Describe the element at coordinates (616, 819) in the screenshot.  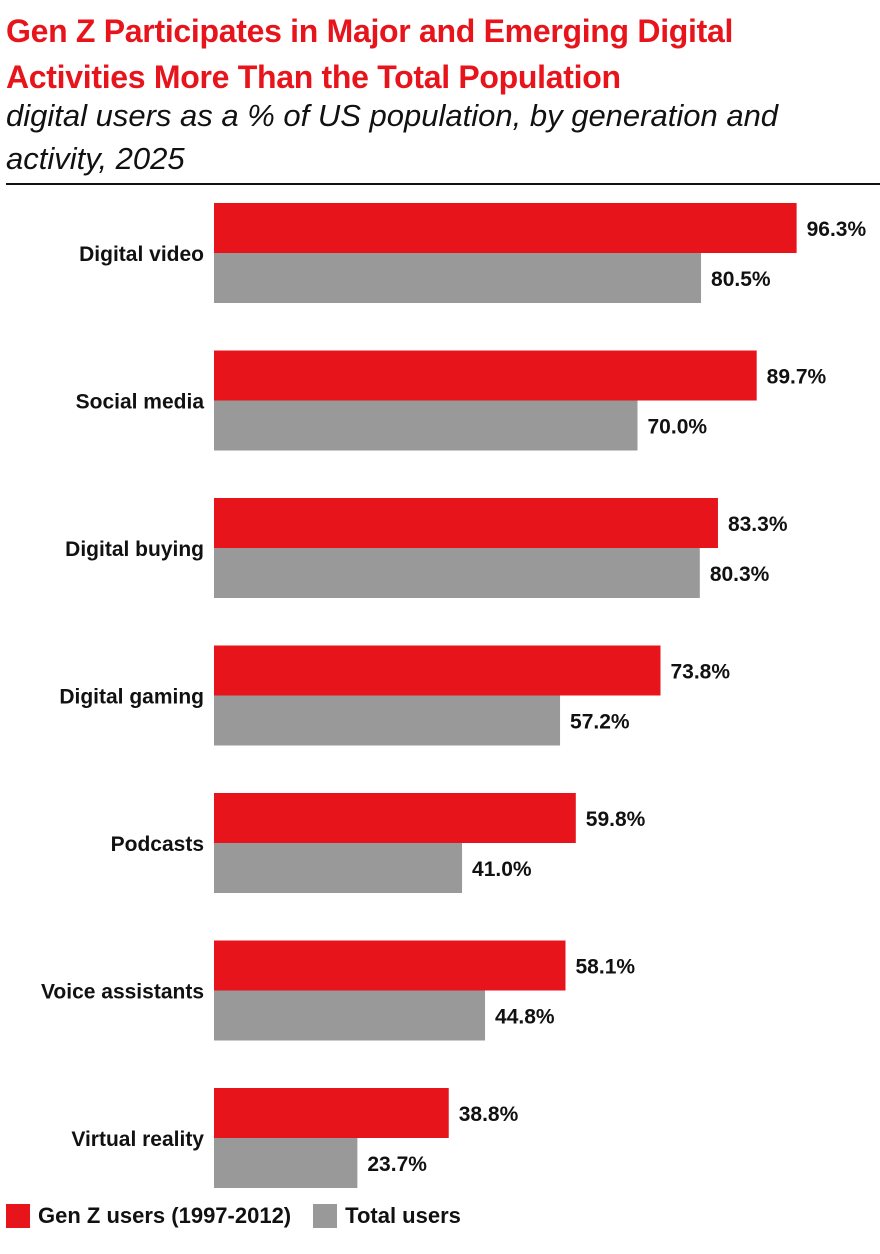
I see `value-label-gen-z-podcasts: 59.8%` at that location.